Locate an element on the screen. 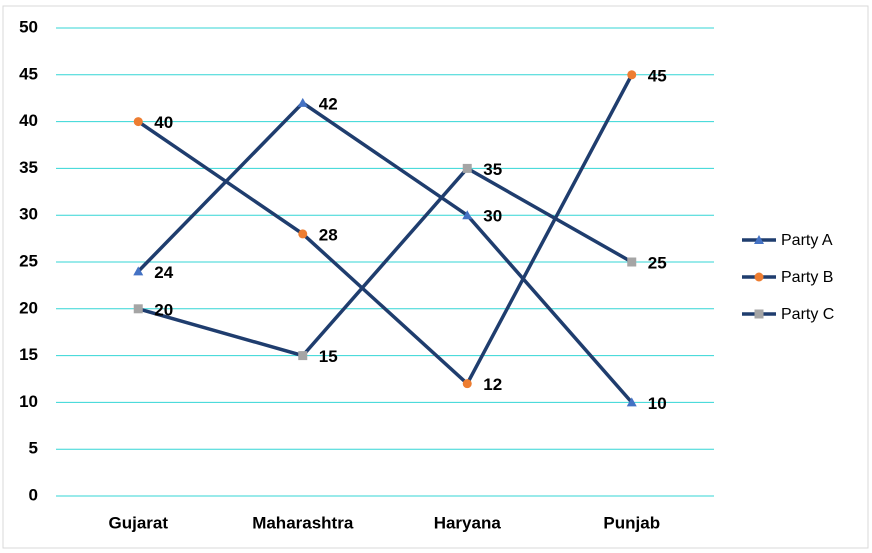 This screenshot has height=553, width=872. x-tick-label: Gujarat is located at coordinates (138, 522).